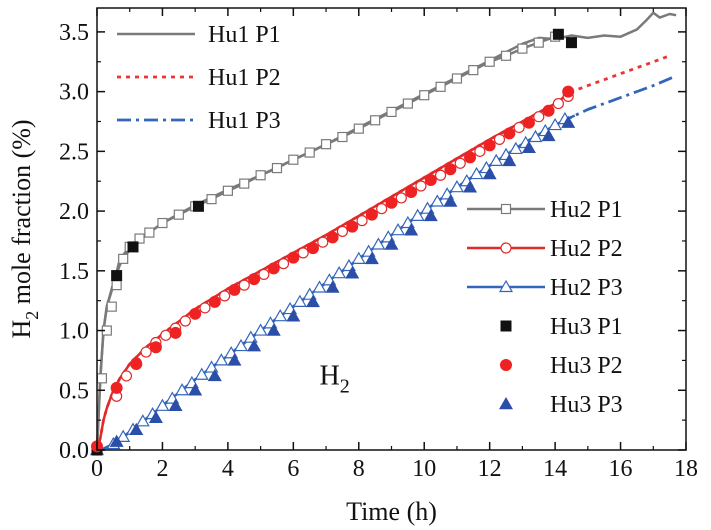  I want to click on x-tick-label: 6, so click(293, 469).